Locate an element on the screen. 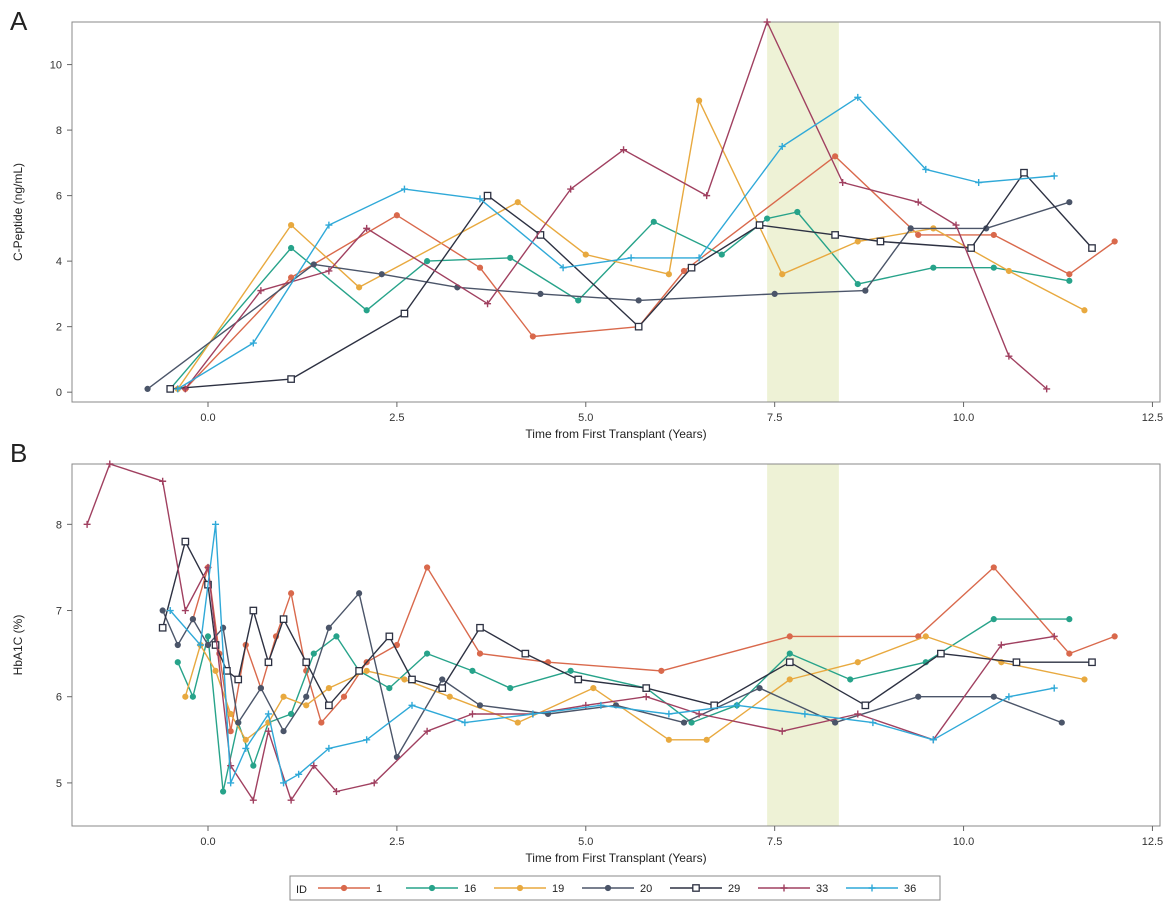  y-tick-label: 0 is located at coordinates (59, 393).